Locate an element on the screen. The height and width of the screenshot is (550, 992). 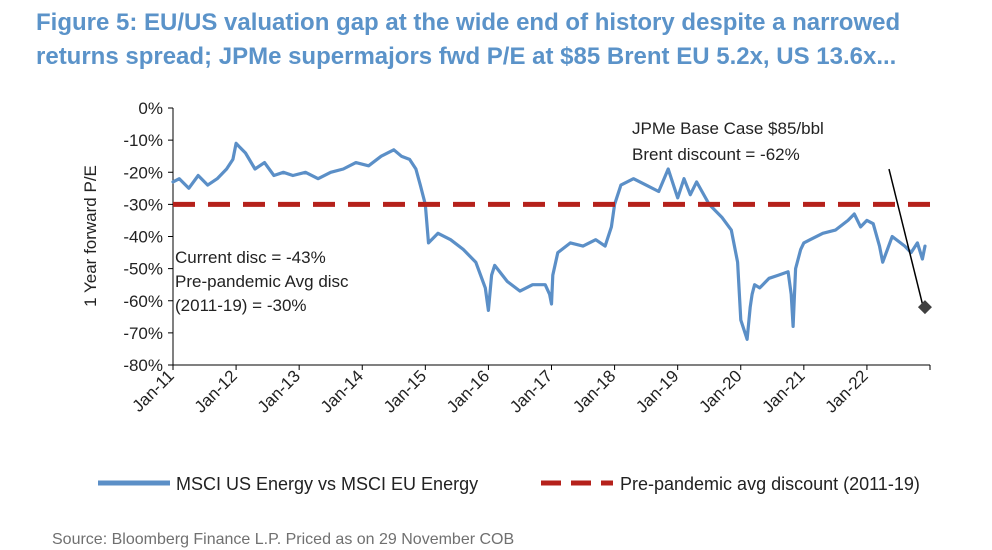
annotation-base-case-line: JPMe Base Case $85/bbl is located at coordinates (728, 128).